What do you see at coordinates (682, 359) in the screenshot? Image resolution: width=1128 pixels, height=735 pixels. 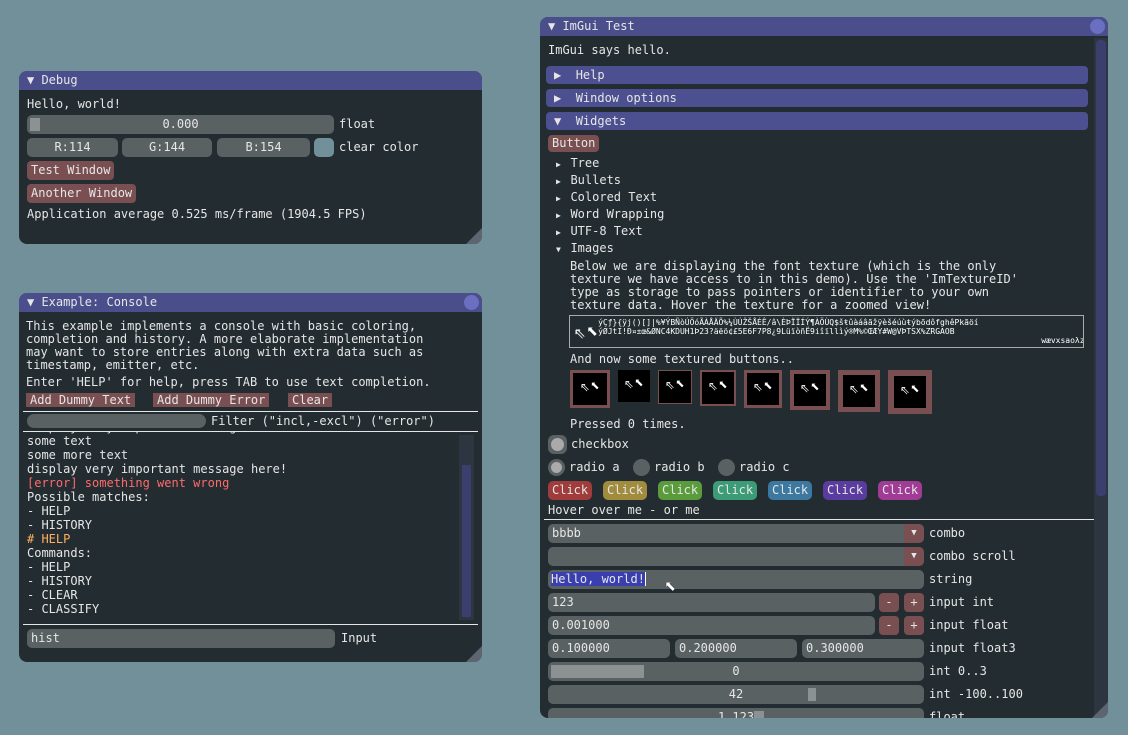 I see `textured-label: And now some textured buttons..` at bounding box center [682, 359].